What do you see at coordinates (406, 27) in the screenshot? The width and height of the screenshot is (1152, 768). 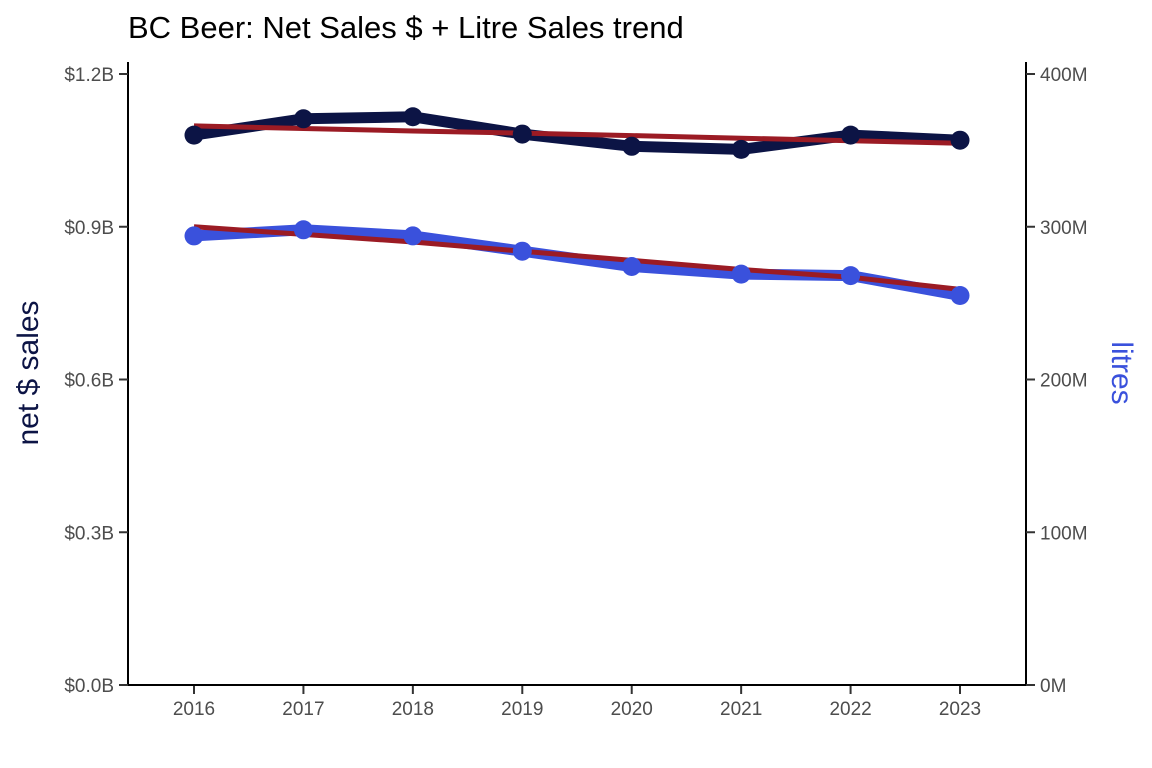 I see `chart-title: BC Beer: Net Sales $ + Litre Sales trend` at bounding box center [406, 27].